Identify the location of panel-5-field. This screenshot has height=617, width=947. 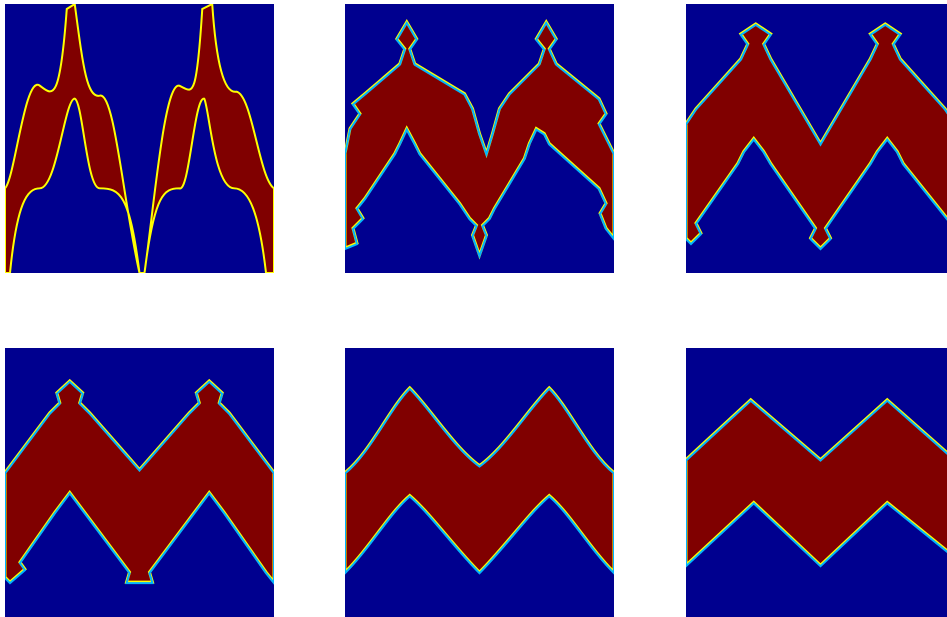
(479, 482).